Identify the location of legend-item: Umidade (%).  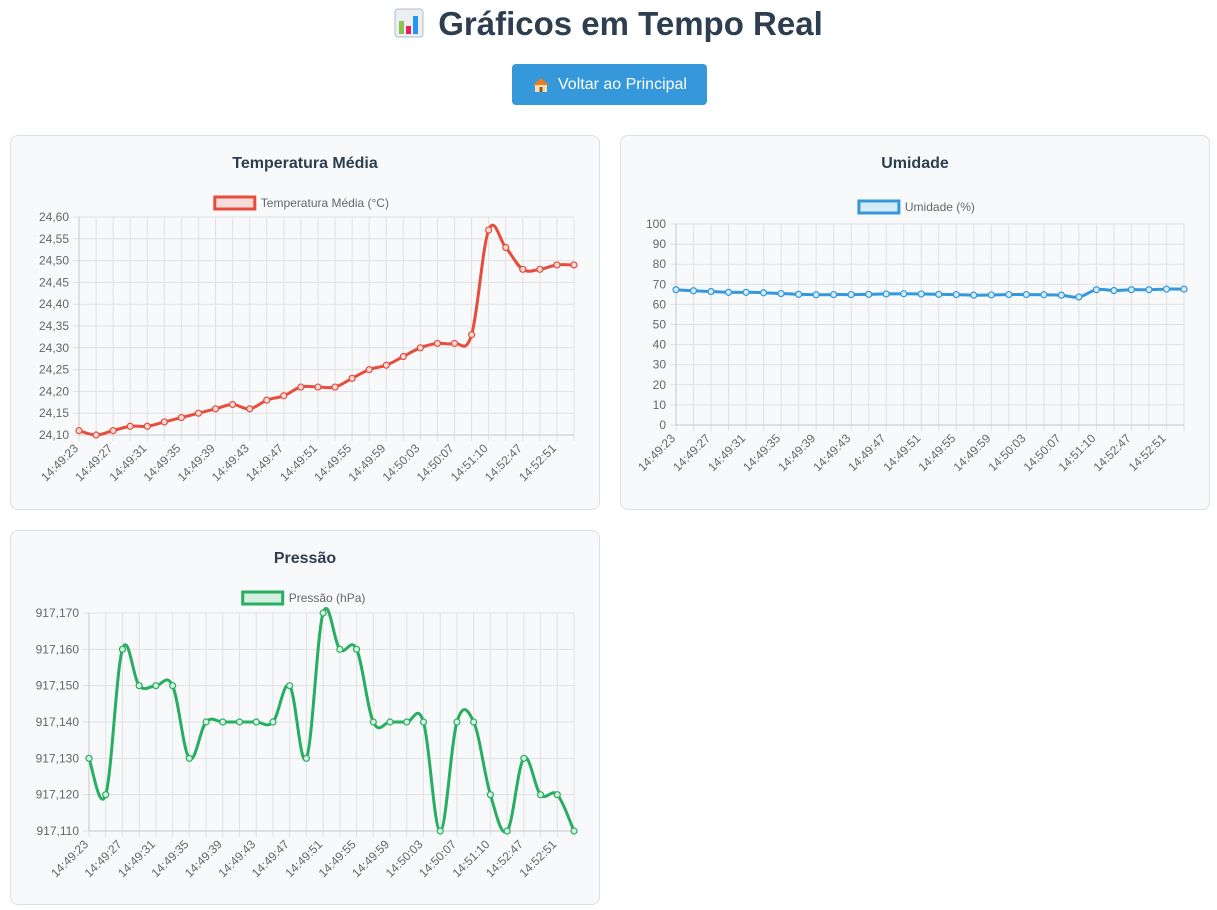
(916, 207).